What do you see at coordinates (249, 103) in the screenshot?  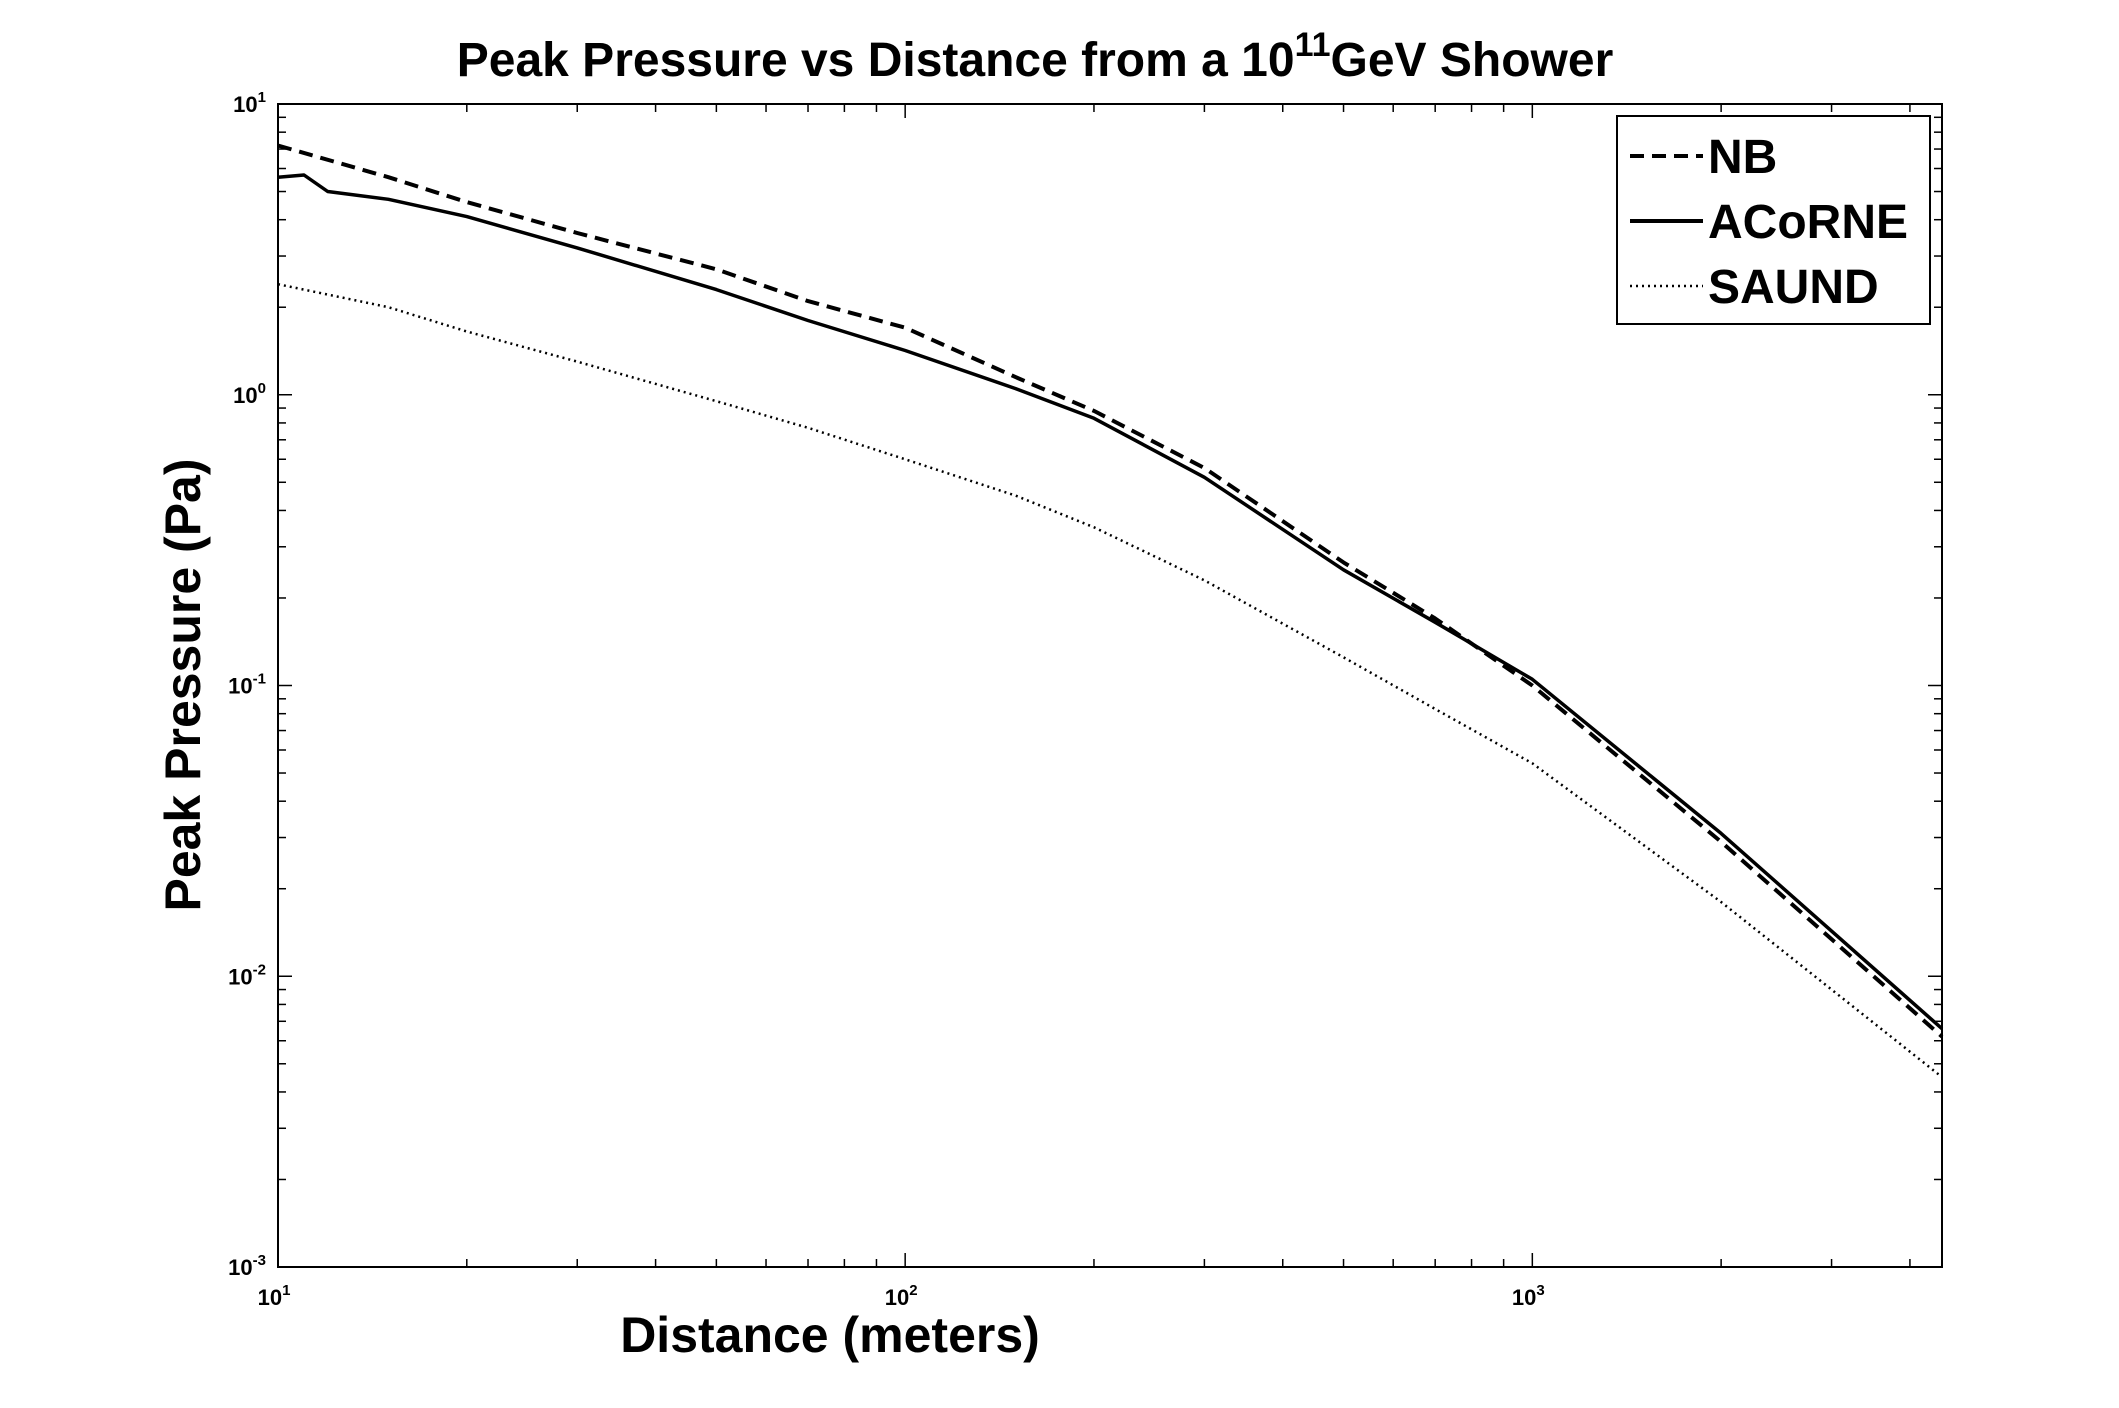 I see `y-tick-label: 10¹` at bounding box center [249, 103].